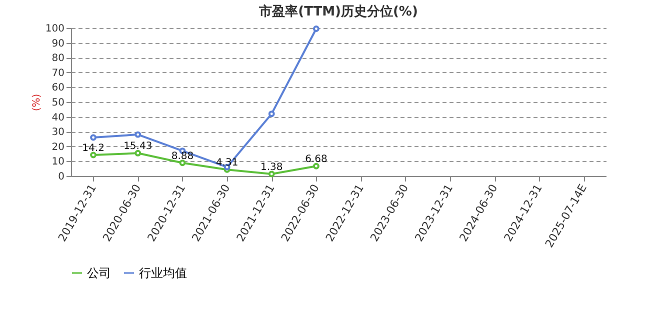 This screenshot has height=325, width=650. What do you see at coordinates (58, 58) in the screenshot?
I see `y-tick-label: 80` at bounding box center [58, 58].